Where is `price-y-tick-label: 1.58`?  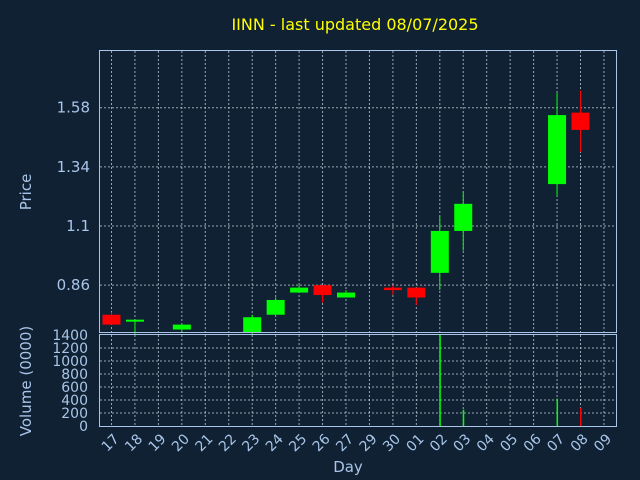 price-y-tick-label: 1.58 is located at coordinates (73, 108).